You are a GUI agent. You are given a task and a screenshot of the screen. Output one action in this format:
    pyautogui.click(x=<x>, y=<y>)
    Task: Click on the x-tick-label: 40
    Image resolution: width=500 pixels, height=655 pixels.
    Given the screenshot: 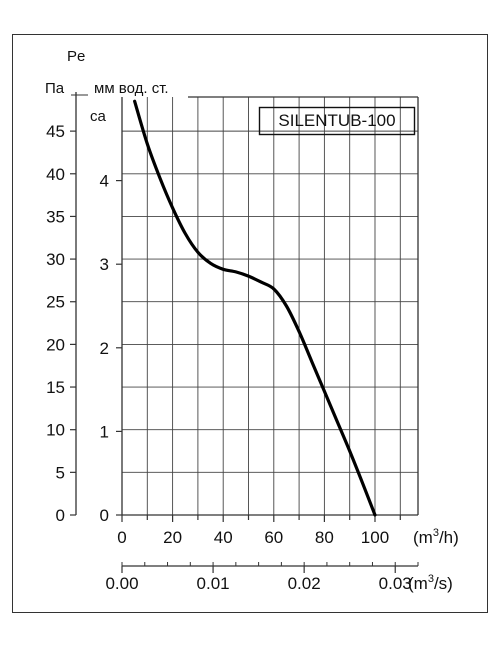 What is the action you would take?
    pyautogui.click(x=223, y=537)
    